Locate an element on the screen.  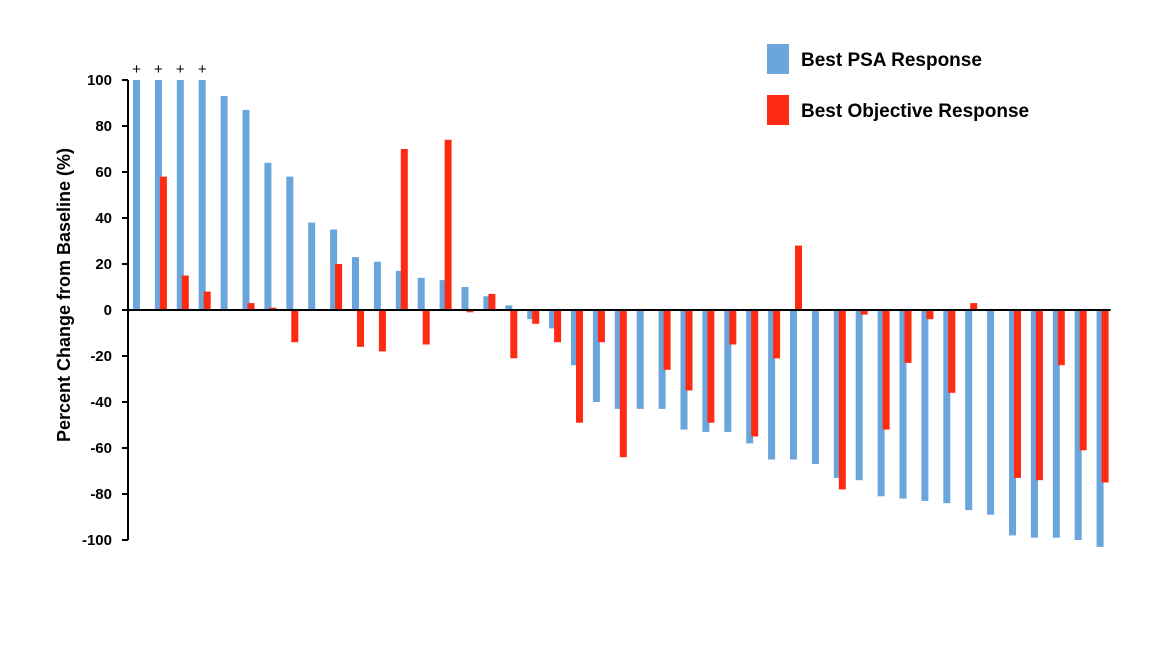
y-tick-label: -20 is located at coordinates (101, 356).